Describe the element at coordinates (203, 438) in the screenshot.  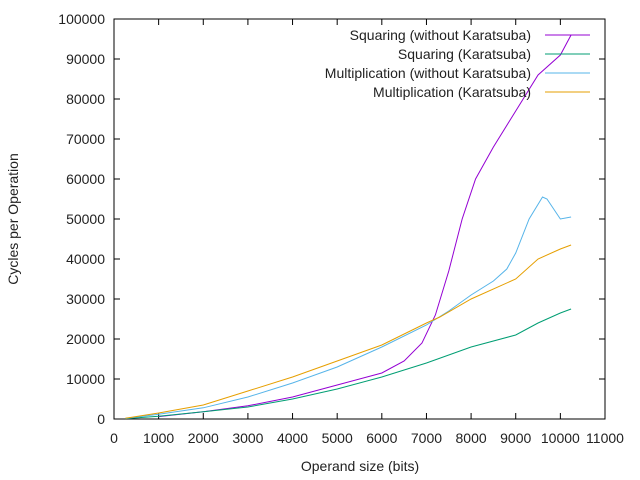
I see `x-tick-label: 2000` at that location.